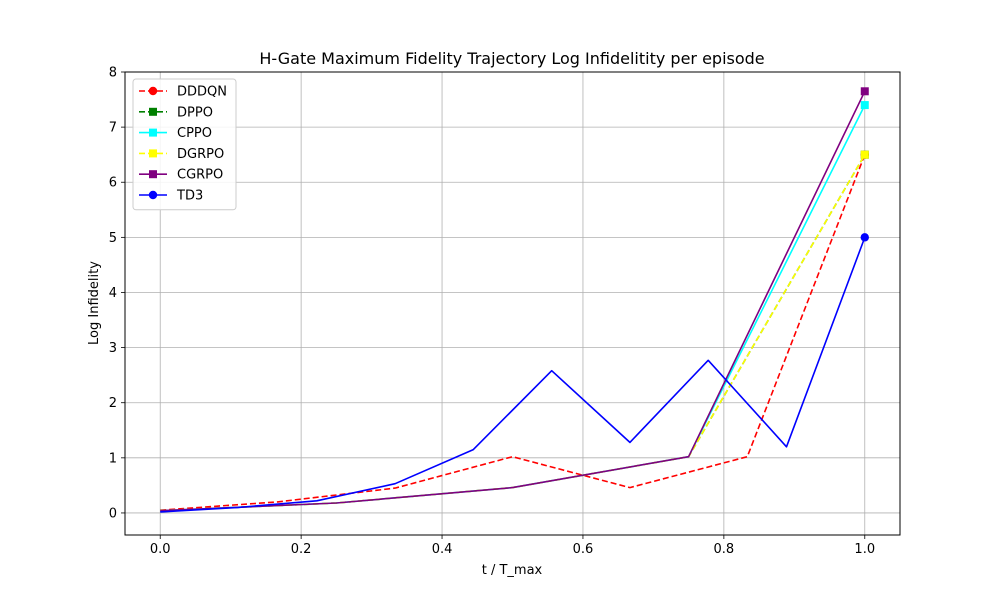 The width and height of the screenshot is (1000, 600). Describe the element at coordinates (153, 111) in the screenshot. I see `legend-marker-dppo` at that location.